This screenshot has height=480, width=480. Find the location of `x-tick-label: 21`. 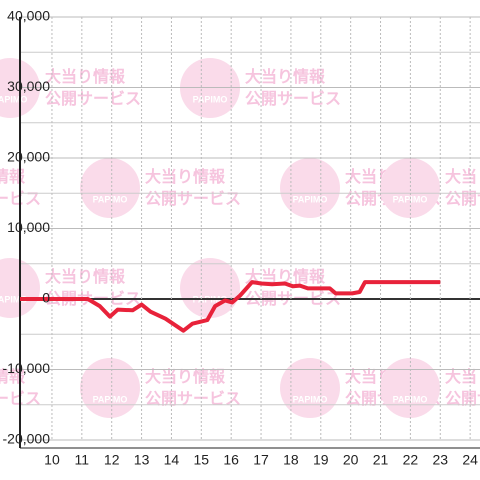

x-tick-label: 21 is located at coordinates (381, 460).